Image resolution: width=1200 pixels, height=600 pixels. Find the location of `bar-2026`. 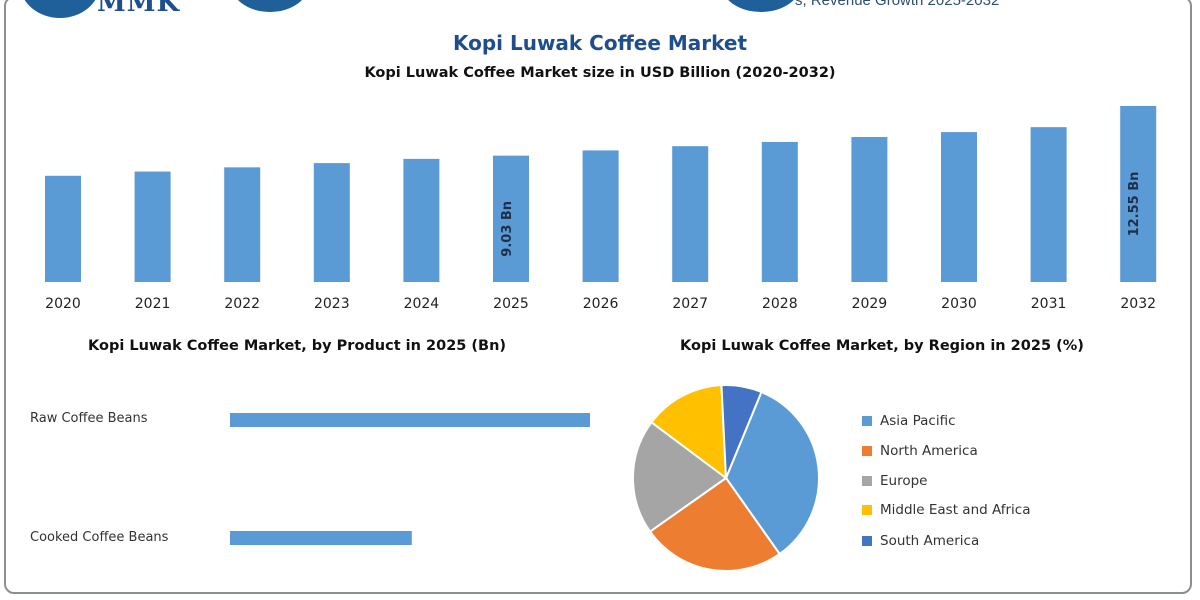

bar-2026 is located at coordinates (600, 216).